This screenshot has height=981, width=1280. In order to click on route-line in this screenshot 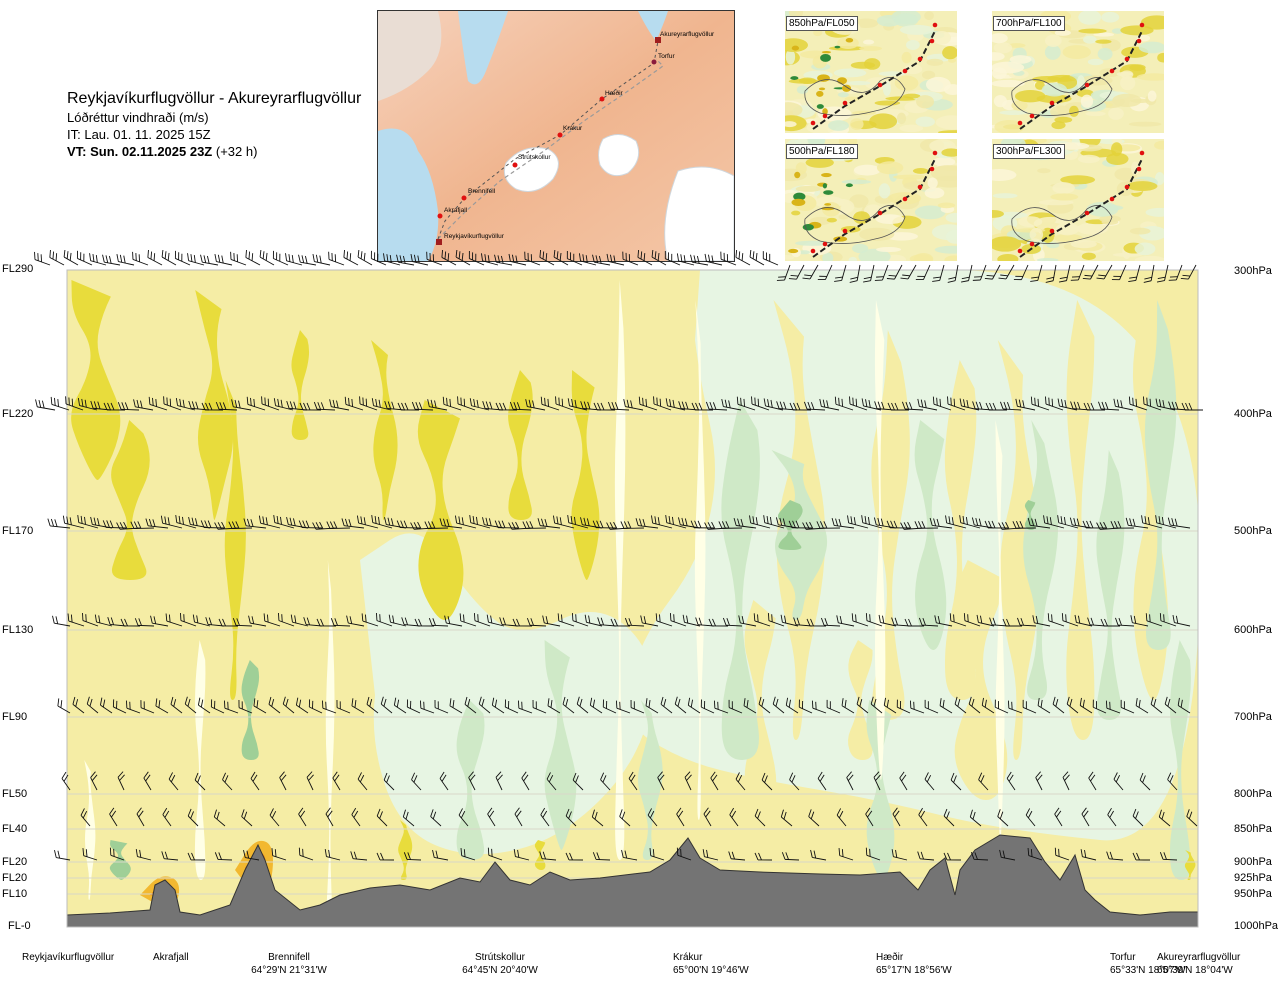, I will do `click(1081, 208)`.